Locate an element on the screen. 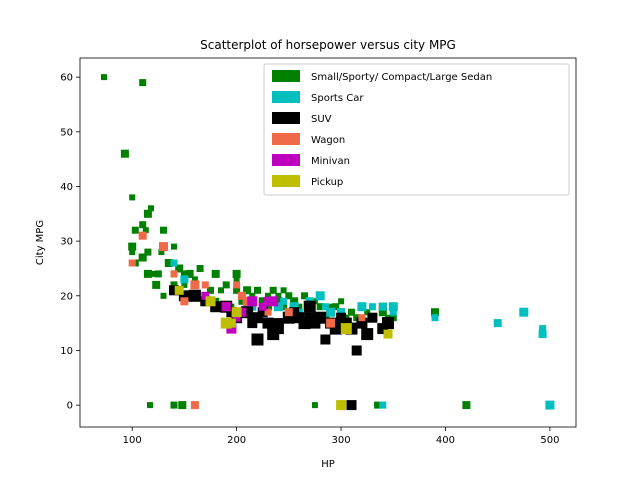 This screenshot has width=640, height=480. x-tick-label: 100 is located at coordinates (132, 440).